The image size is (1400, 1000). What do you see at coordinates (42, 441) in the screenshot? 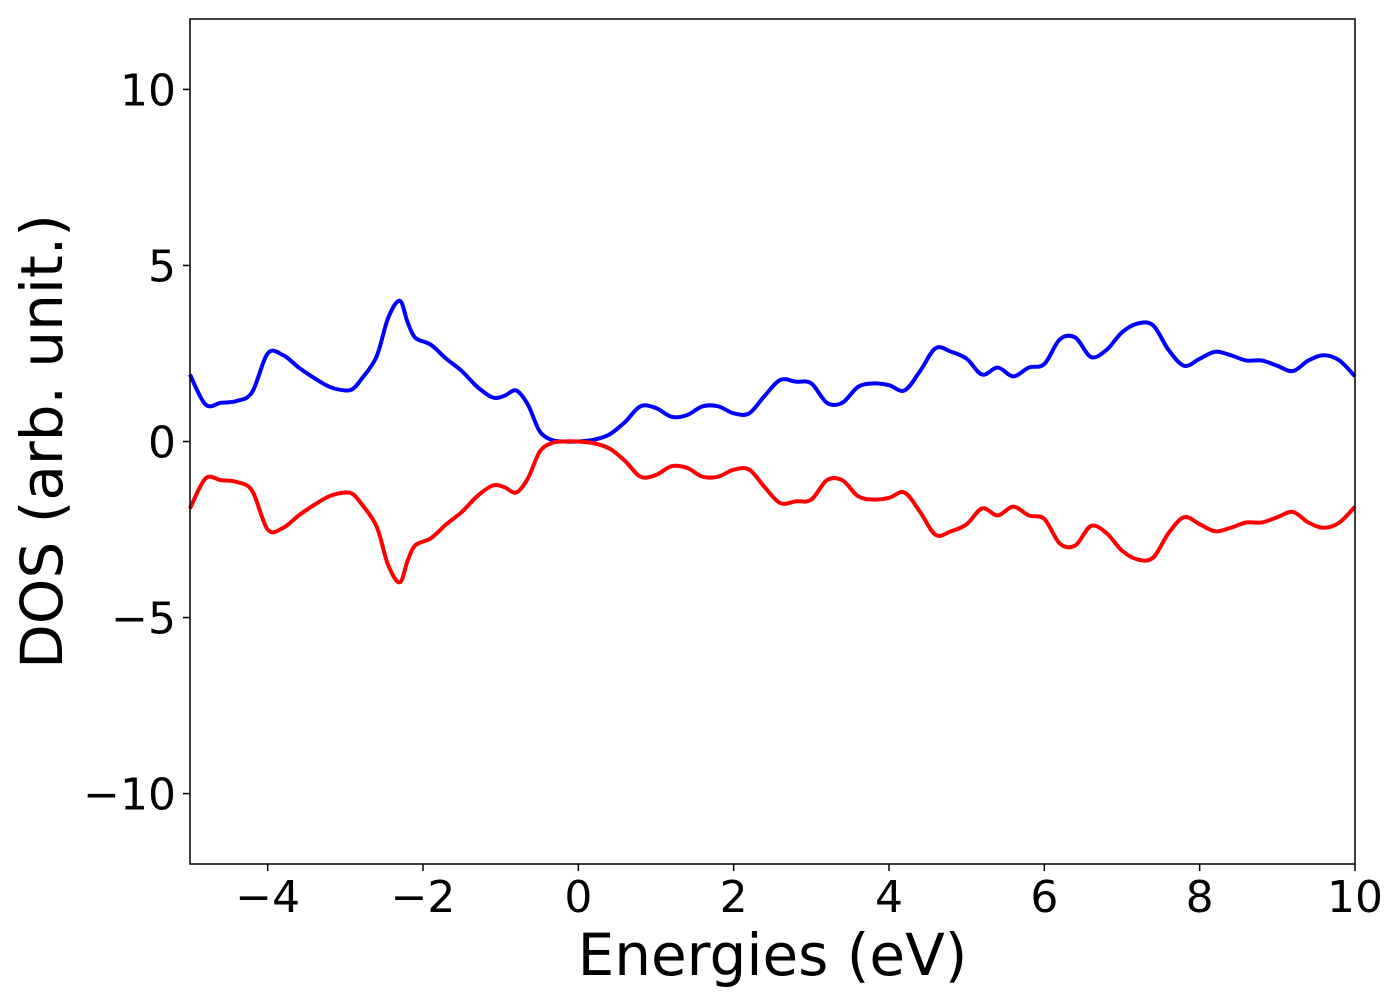
I see `y-axis-label: DOS (arb. unit.)` at bounding box center [42, 441].